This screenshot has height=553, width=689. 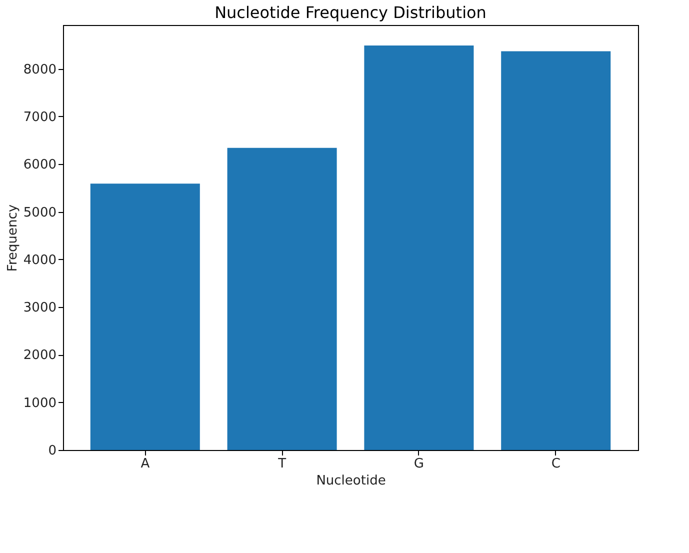 I want to click on x-tick-label: T, so click(x=281, y=464).